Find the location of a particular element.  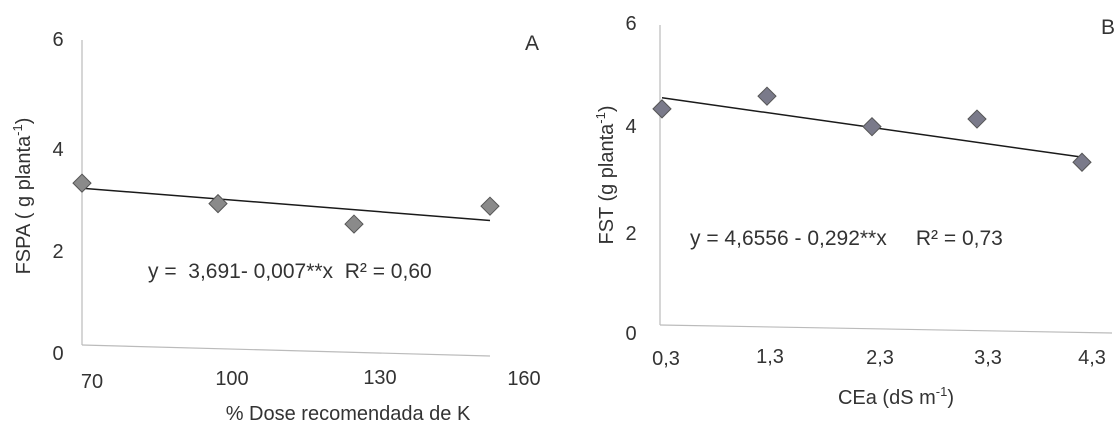

chart-a-y-label: FSPA ( g planta-1) is located at coordinates (22, 196).